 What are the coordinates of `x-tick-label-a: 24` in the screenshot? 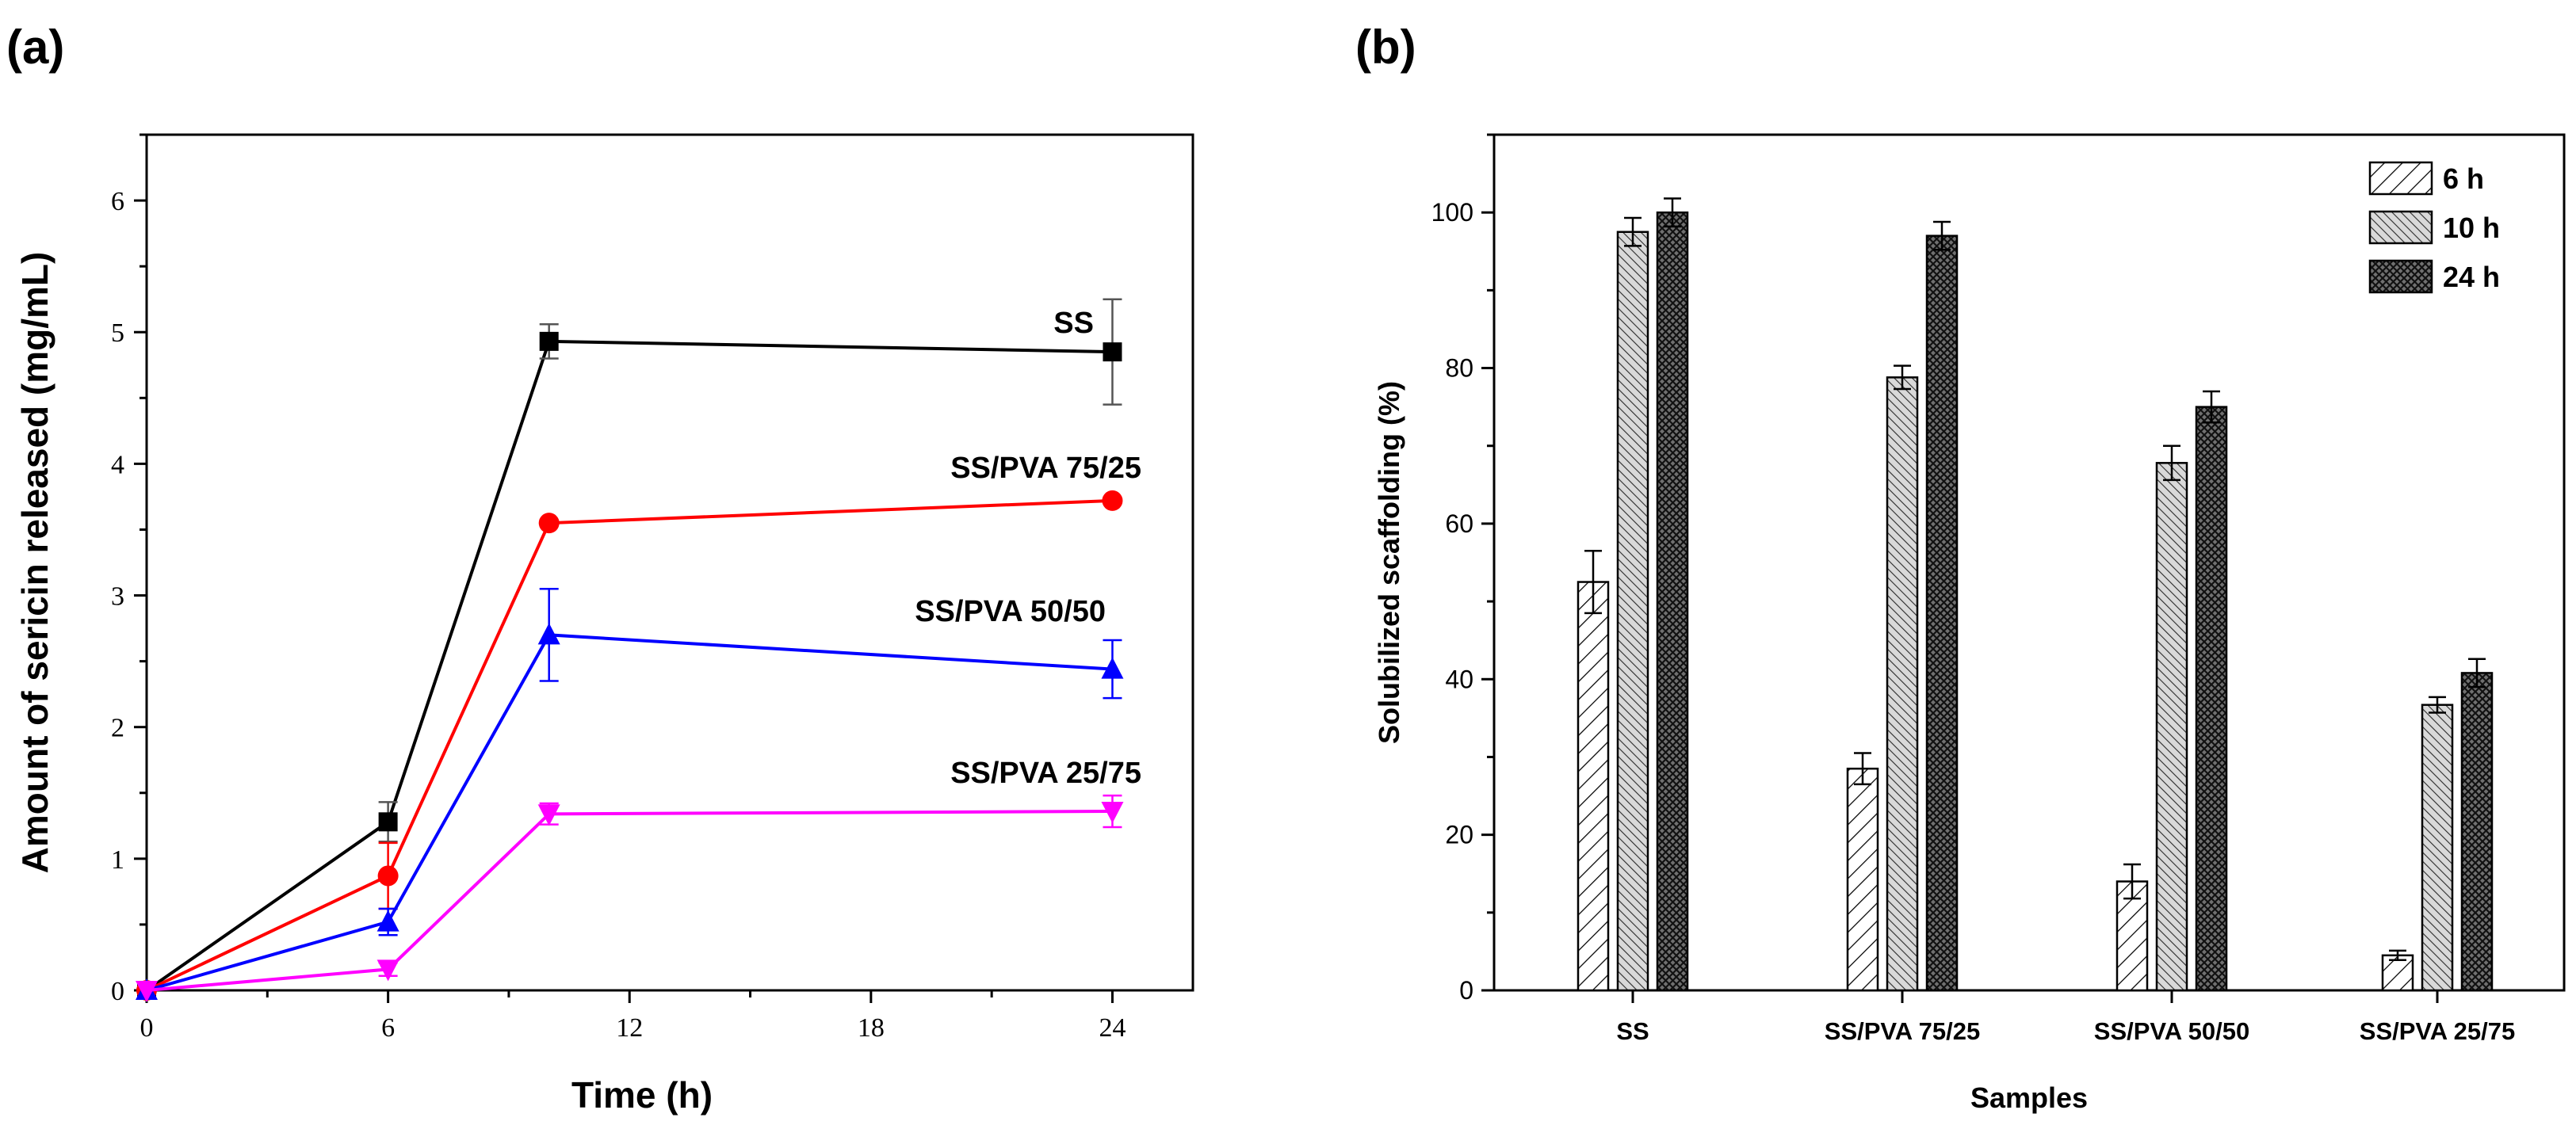 It's located at (1112, 1028).